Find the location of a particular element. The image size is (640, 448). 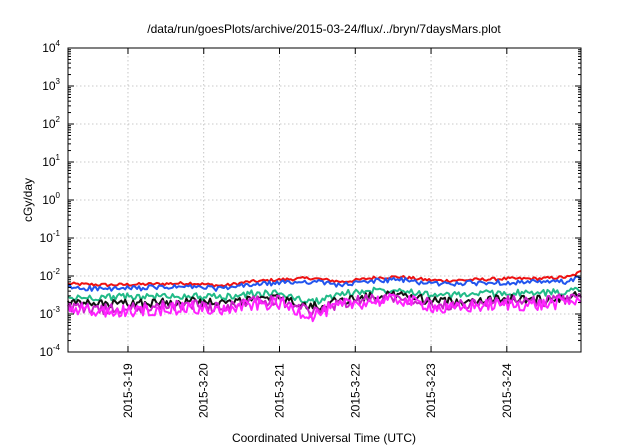

y-tick-label: 10⁰ is located at coordinates (51, 199).